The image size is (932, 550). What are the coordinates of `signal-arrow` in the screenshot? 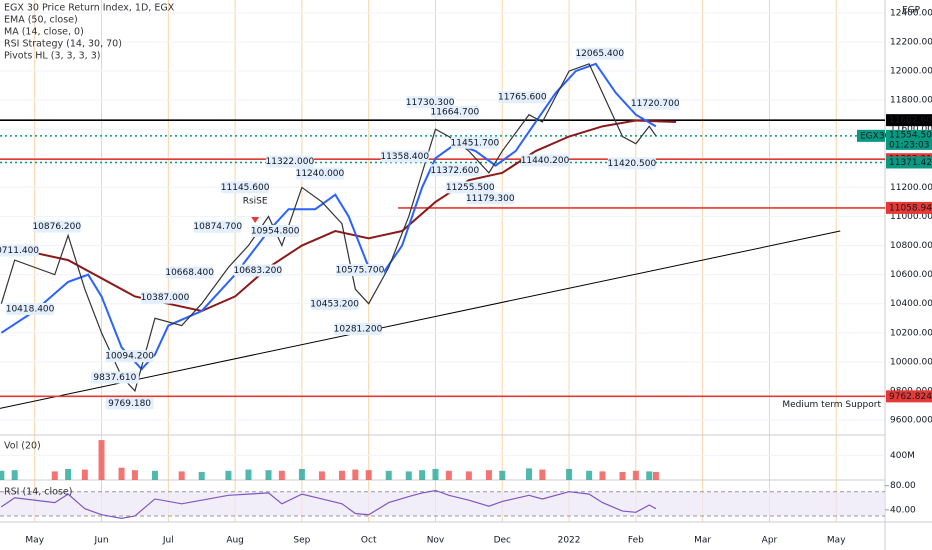 It's located at (255, 220).